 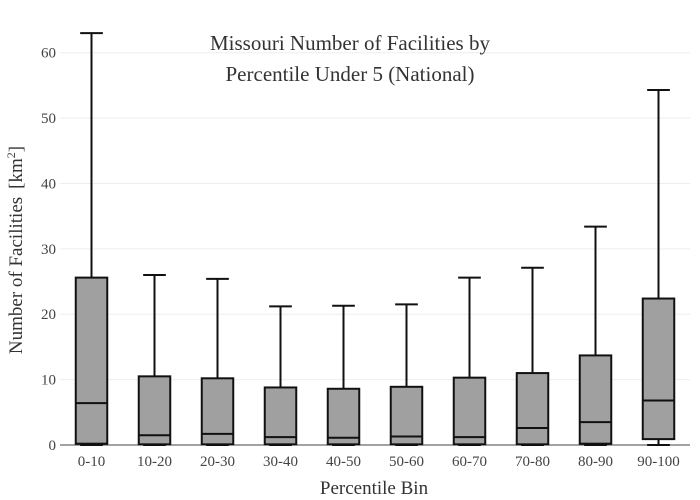 What do you see at coordinates (48, 250) in the screenshot?
I see `y-tick-label: 30` at bounding box center [48, 250].